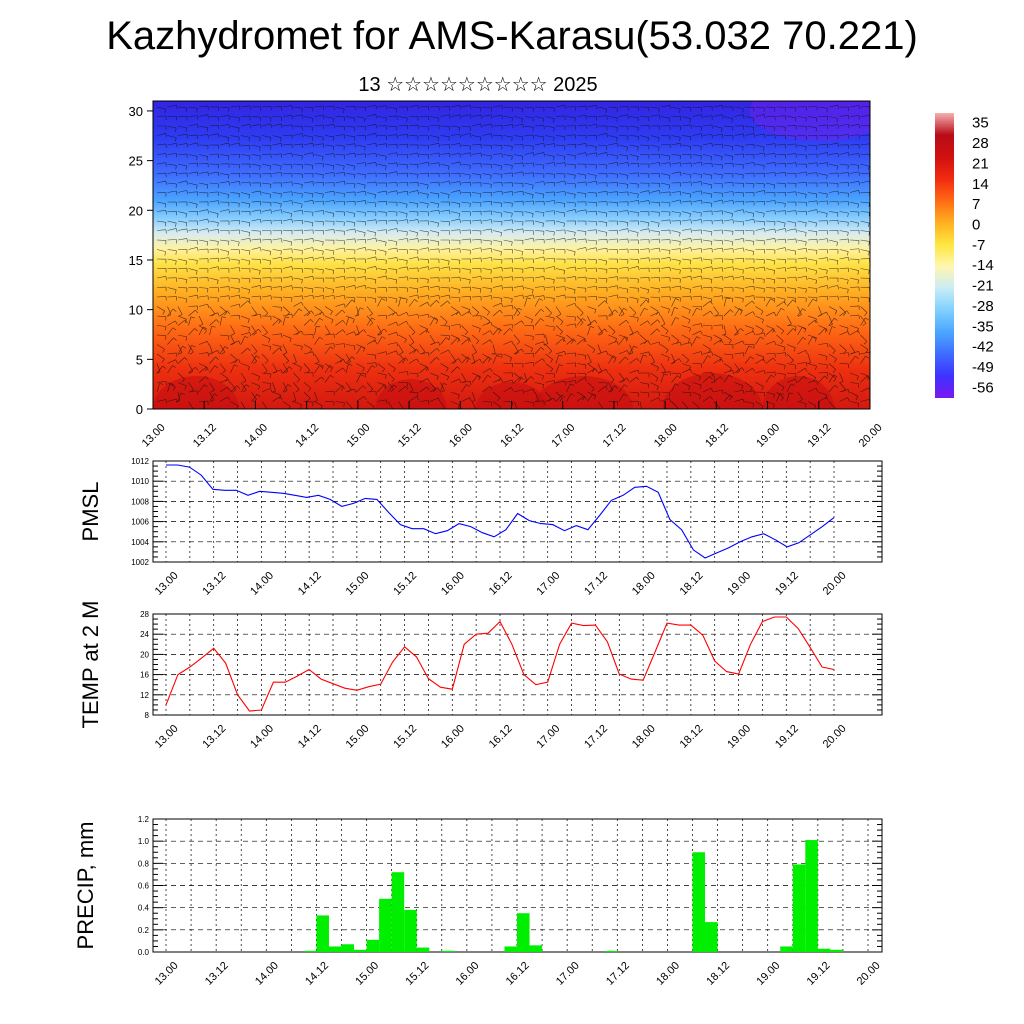  Describe the element at coordinates (317, 974) in the screenshot. I see `x-tick-label: 14.12` at that location.